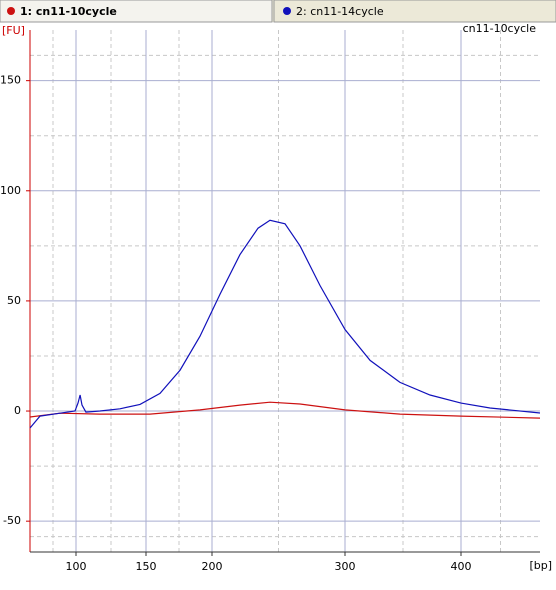 This screenshot has height=590, width=556. What do you see at coordinates (14, 300) in the screenshot?
I see `y-tick-label: 50` at bounding box center [14, 300].